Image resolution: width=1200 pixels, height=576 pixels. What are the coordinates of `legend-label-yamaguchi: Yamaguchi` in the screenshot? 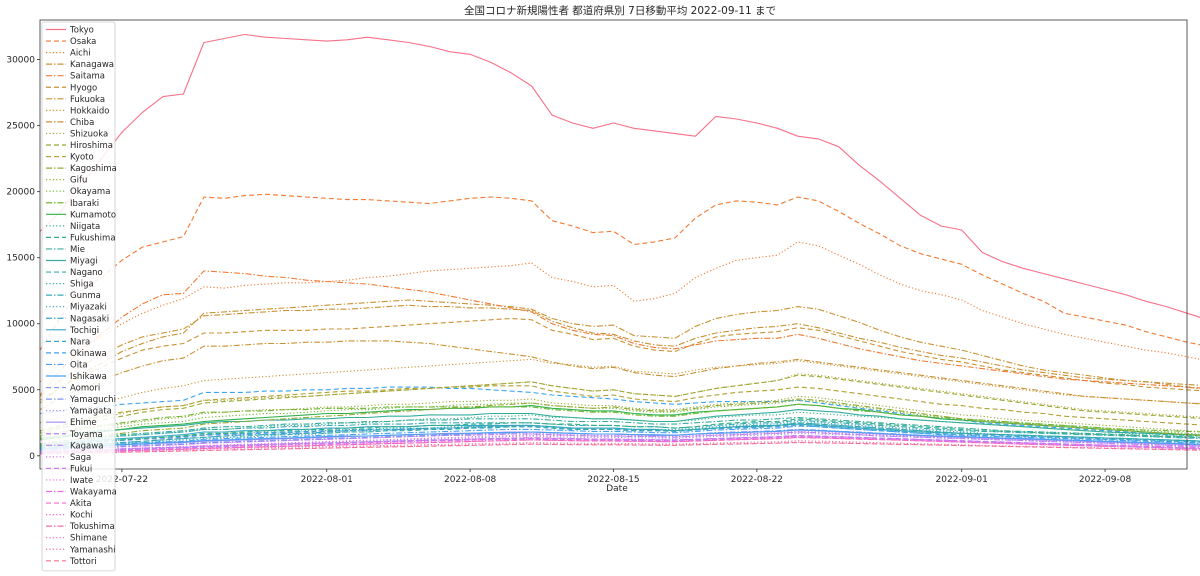 It's located at (92, 400).